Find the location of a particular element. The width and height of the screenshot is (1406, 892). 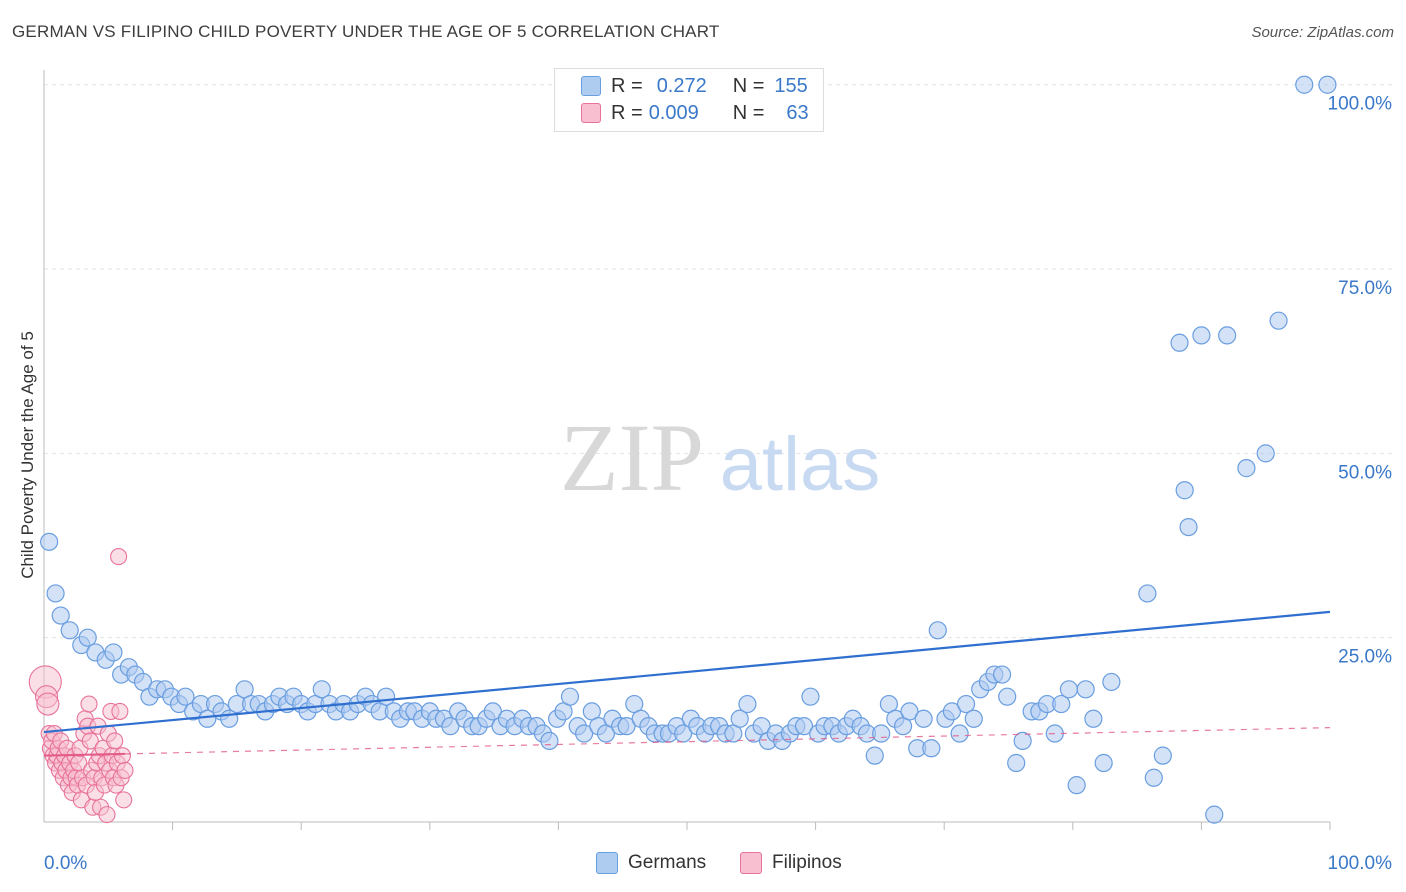

y-tick-label: 50.0% is located at coordinates (1365, 472).